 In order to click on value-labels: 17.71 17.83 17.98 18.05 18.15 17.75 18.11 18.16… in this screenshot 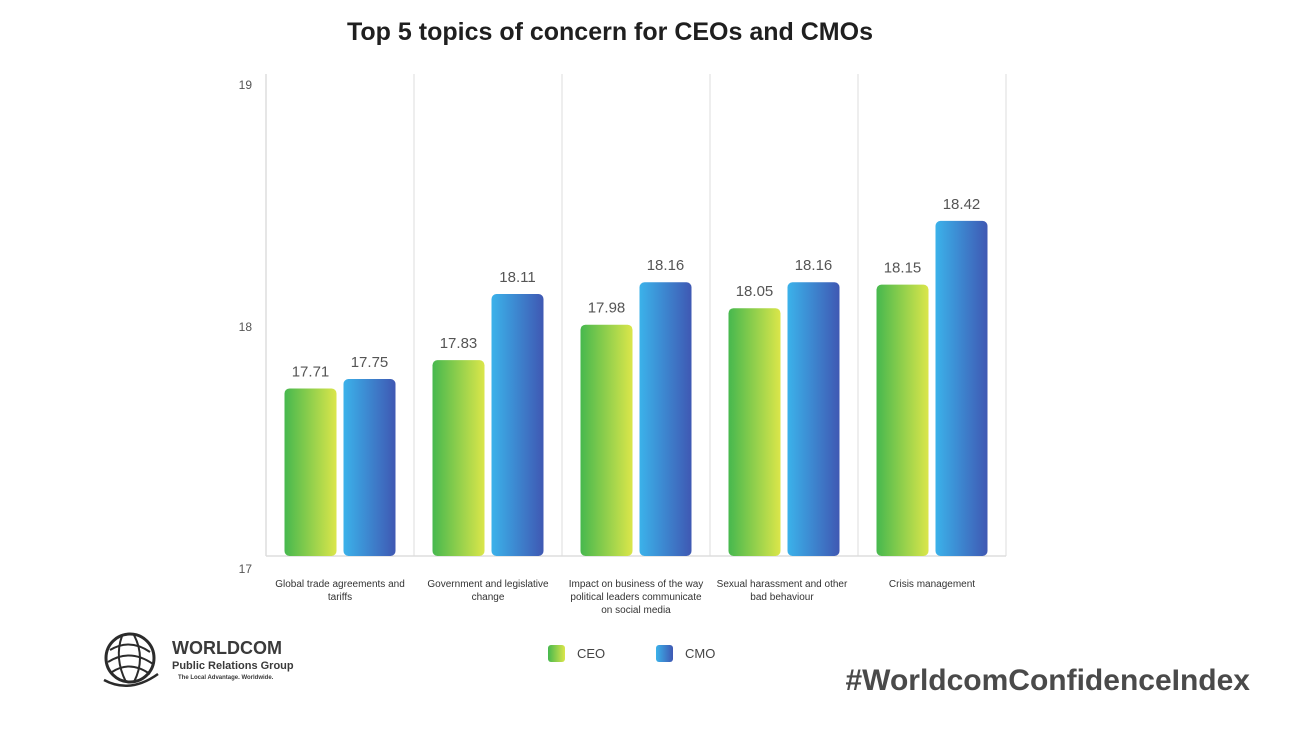, I will do `click(636, 288)`.